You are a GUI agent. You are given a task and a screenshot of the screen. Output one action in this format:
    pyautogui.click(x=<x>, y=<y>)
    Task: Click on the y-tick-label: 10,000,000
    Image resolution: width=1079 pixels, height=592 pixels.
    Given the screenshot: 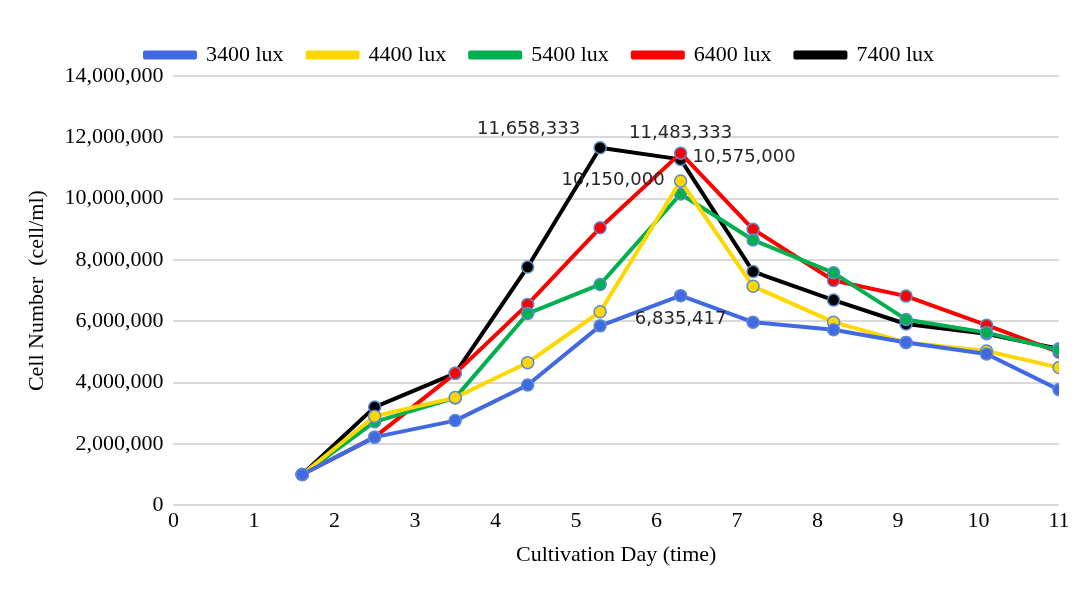 What is the action you would take?
    pyautogui.click(x=114, y=197)
    